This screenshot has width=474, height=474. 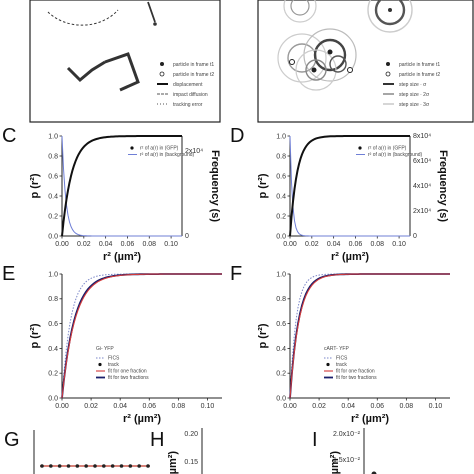 What do you see at coordinates (422, 136) in the screenshot?
I see `y2-tick-label: 8x10⁴` at bounding box center [422, 136].